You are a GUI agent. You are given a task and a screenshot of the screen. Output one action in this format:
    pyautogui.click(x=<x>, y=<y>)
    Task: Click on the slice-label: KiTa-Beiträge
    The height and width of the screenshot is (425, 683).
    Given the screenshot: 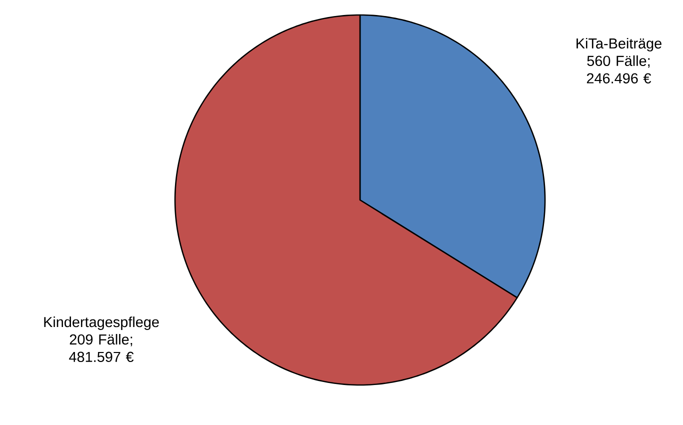 What is the action you would take?
    pyautogui.click(x=619, y=45)
    